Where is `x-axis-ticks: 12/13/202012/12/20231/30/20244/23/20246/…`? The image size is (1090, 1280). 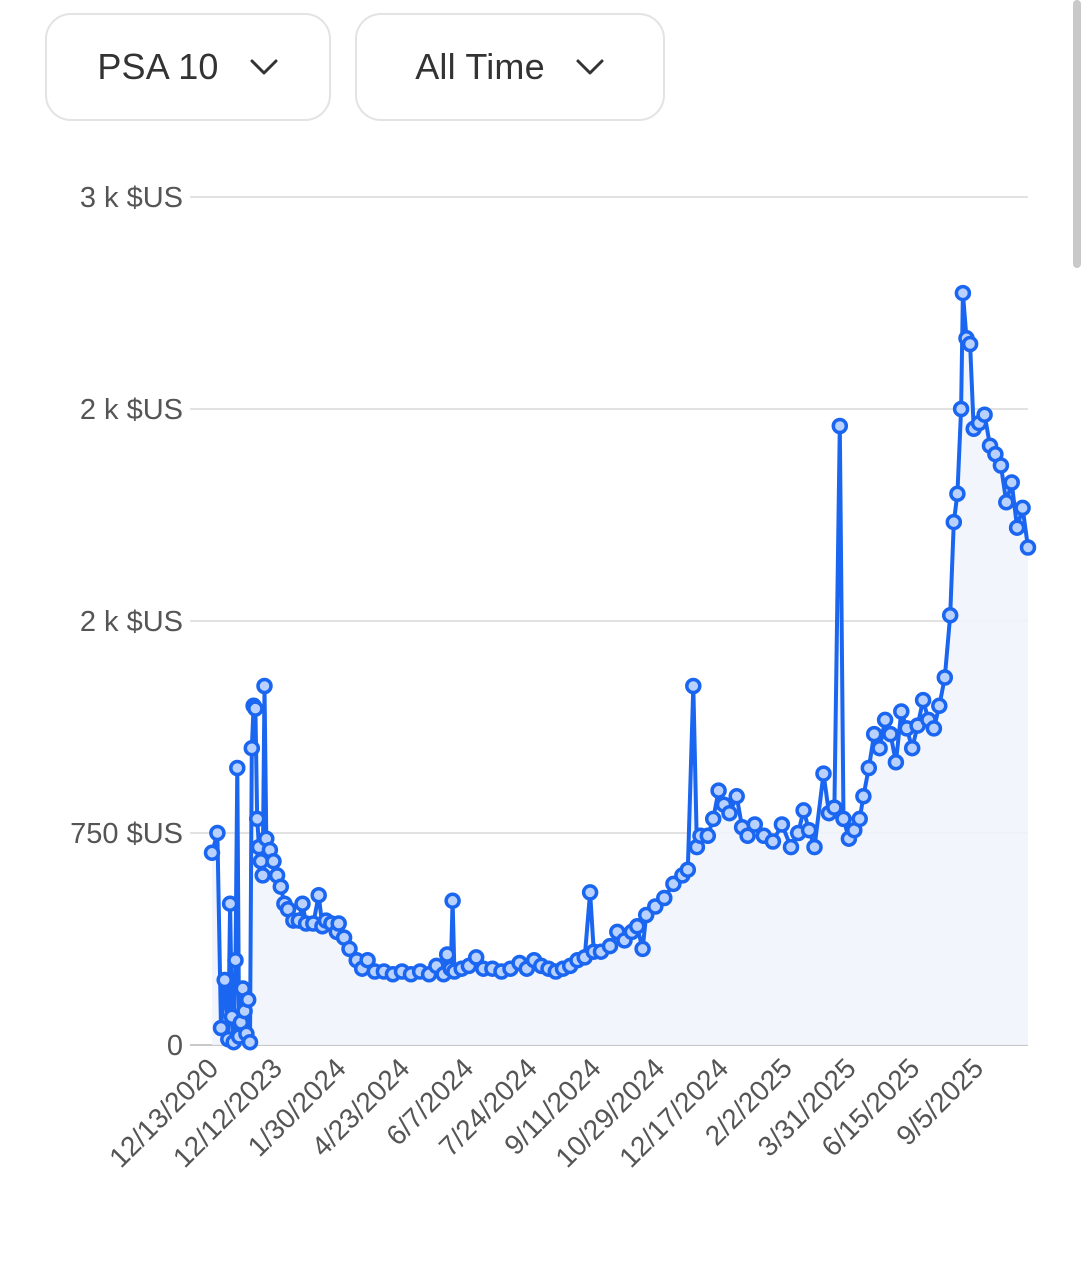 x-axis-ticks: 12/13/202012/12/20231/30/20244/23/20246/… is located at coordinates (546, 1112).